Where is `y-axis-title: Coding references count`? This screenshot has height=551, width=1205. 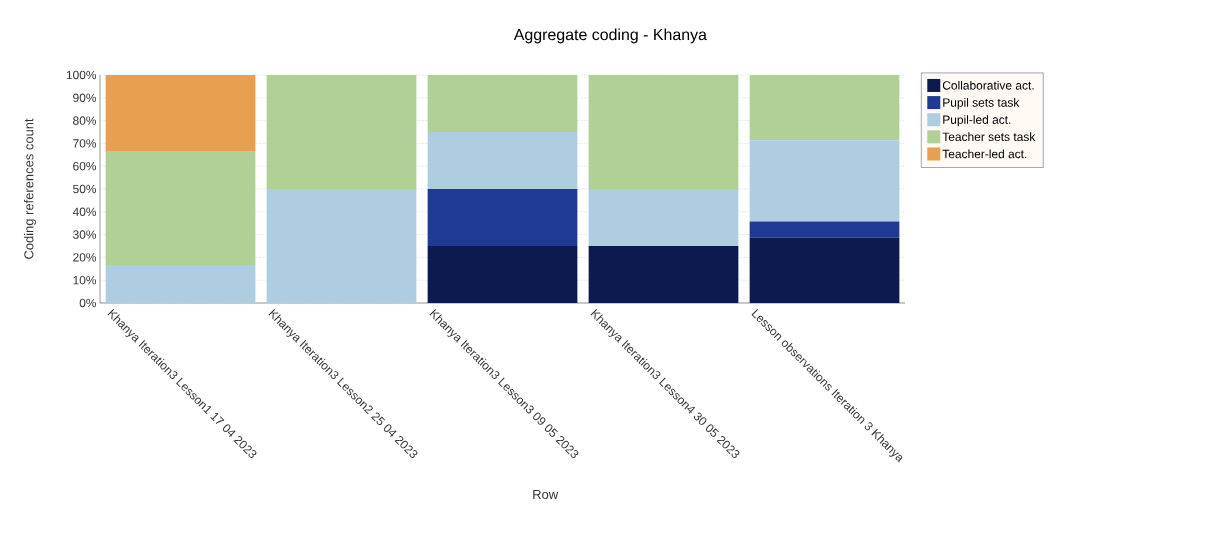
y-axis-title: Coding references count is located at coordinates (30, 188).